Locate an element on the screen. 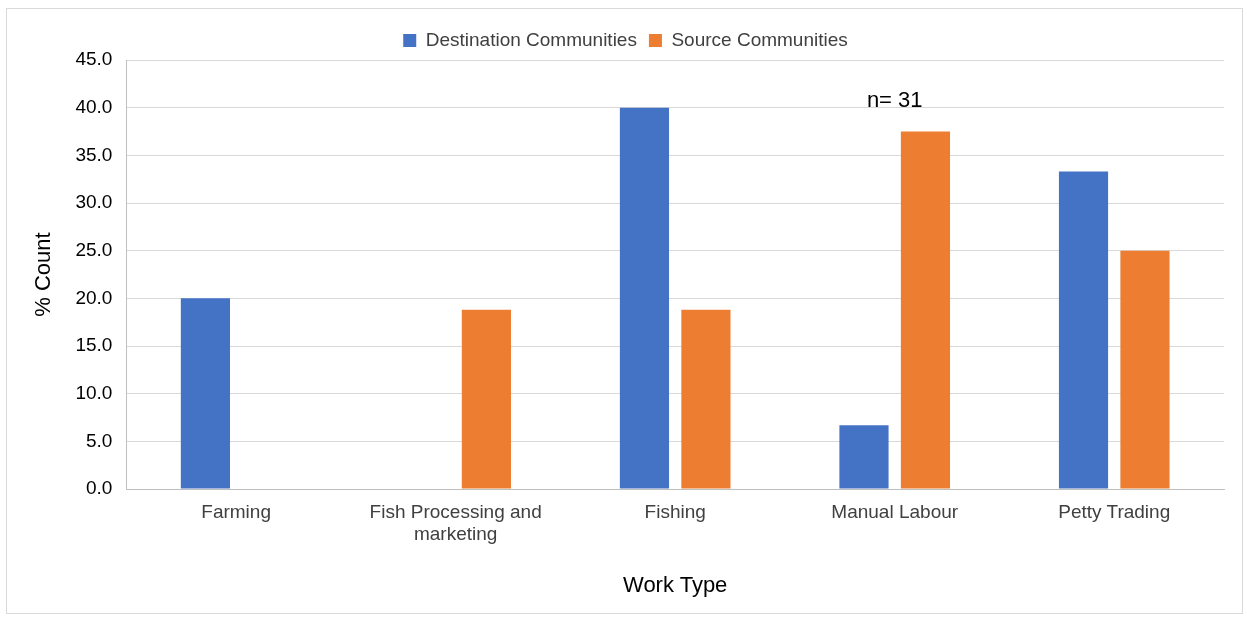  x-tick-label: Manual Labour is located at coordinates (895, 511).